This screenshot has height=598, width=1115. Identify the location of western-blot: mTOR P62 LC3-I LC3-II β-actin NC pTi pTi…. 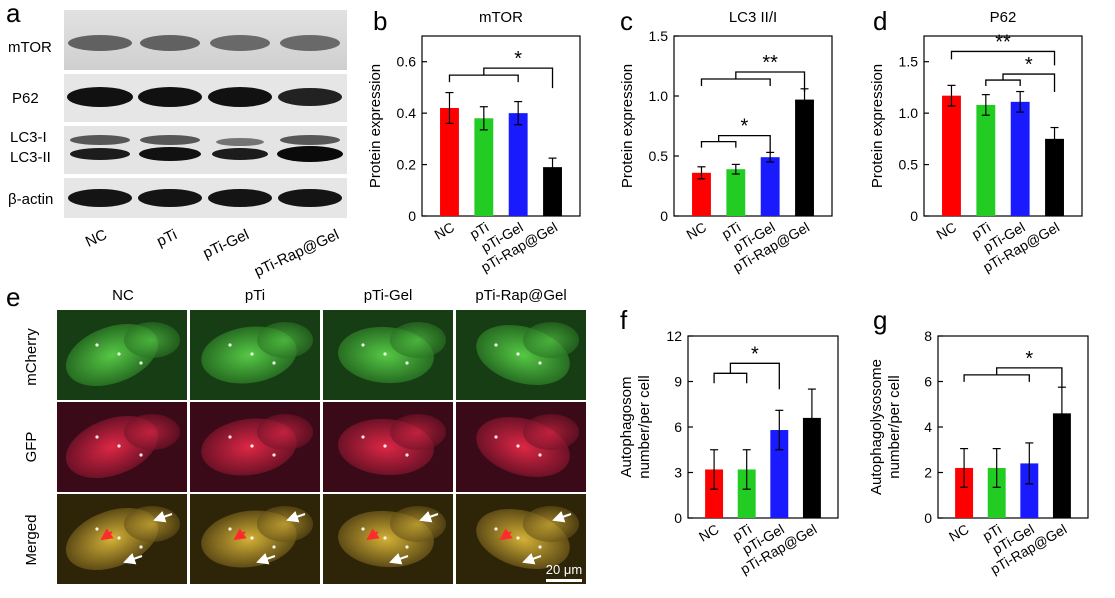
(177, 145).